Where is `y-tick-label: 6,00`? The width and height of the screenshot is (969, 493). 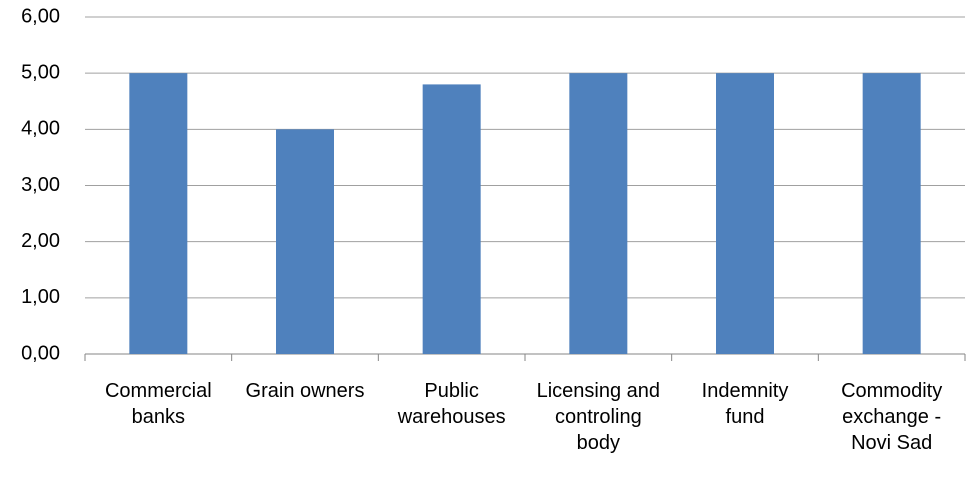 y-tick-label: 6,00 is located at coordinates (40, 16).